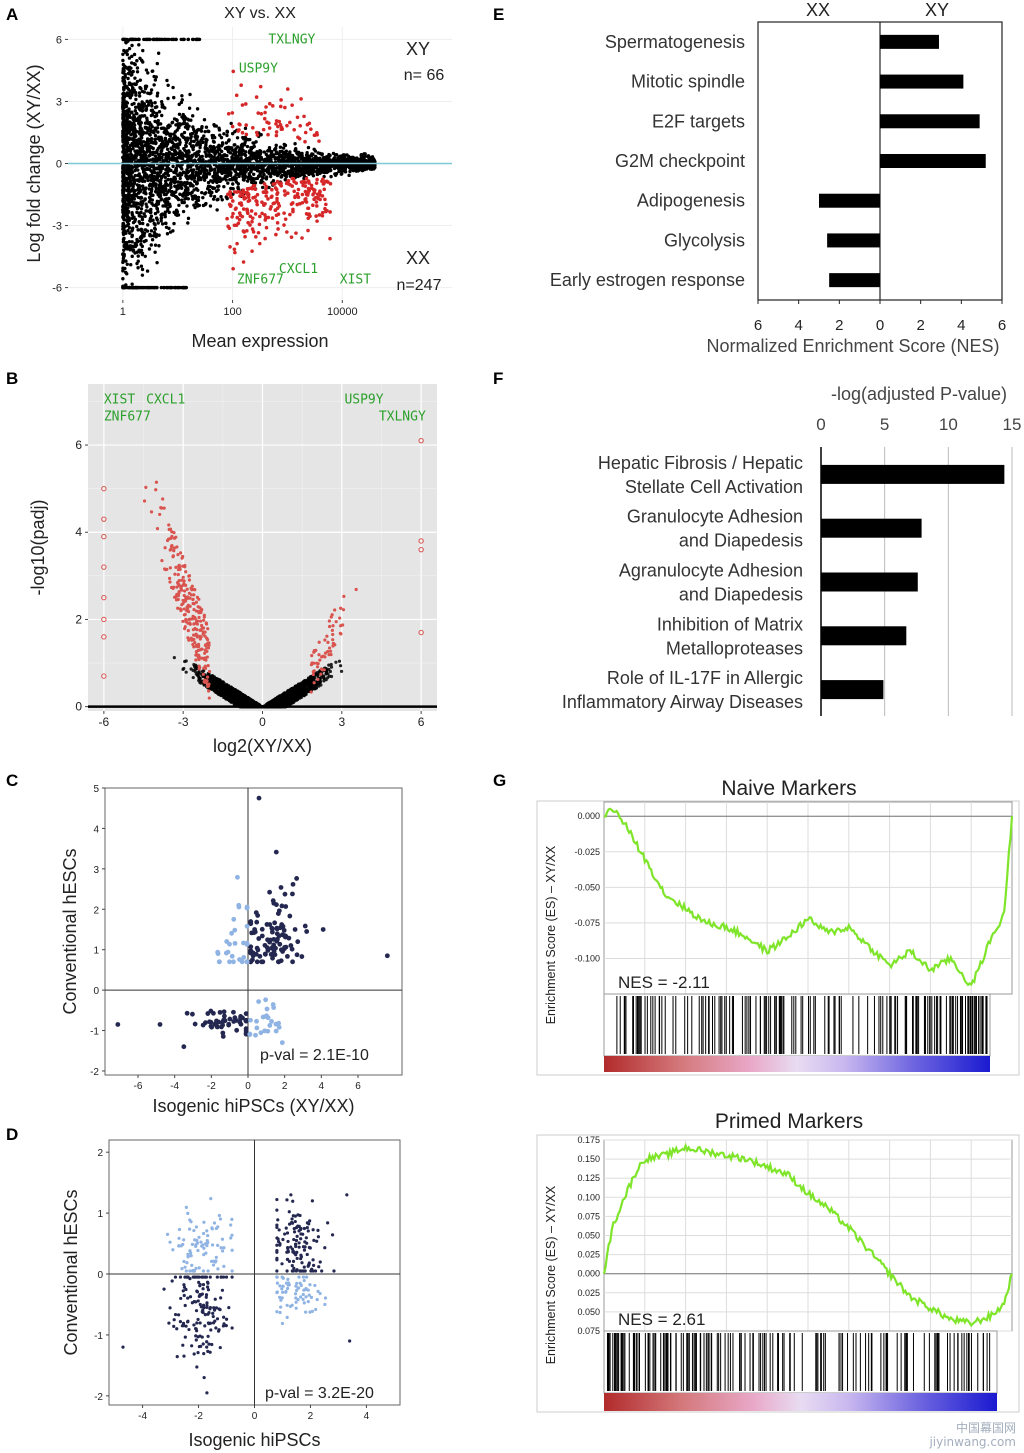 The height and width of the screenshot is (1453, 1024). Describe the element at coordinates (249, 163) in the screenshot. I see `points-group` at that location.